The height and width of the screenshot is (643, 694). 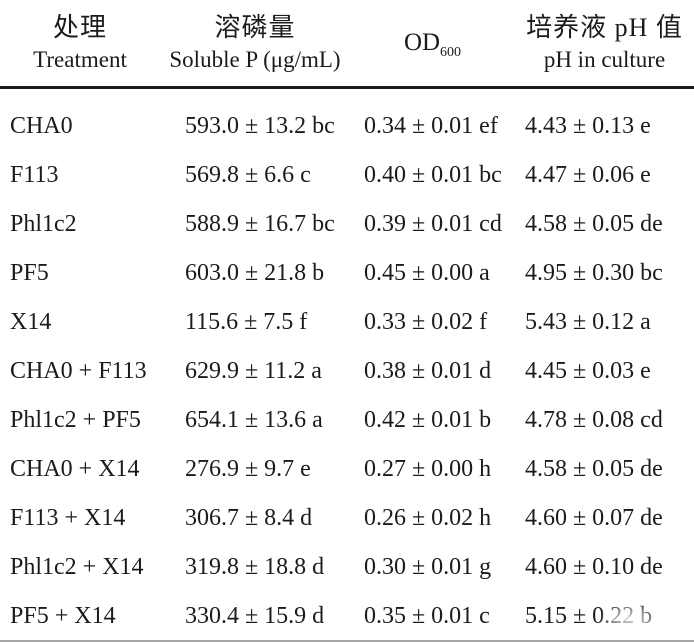 What do you see at coordinates (260, 126) in the screenshot?
I see `soluble-p-cell: 593.0 ± 13.2 bc` at bounding box center [260, 126].